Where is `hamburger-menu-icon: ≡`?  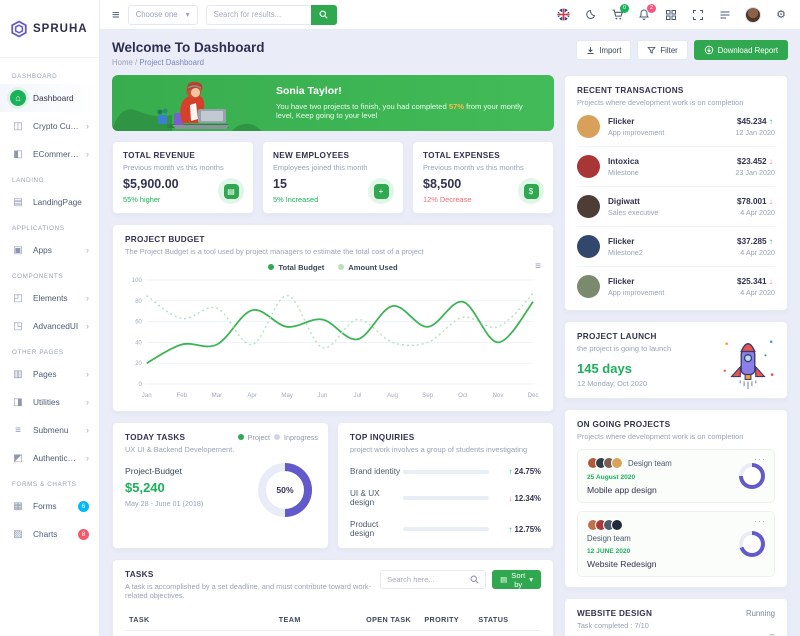 hamburger-menu-icon: ≡ is located at coordinates (116, 14).